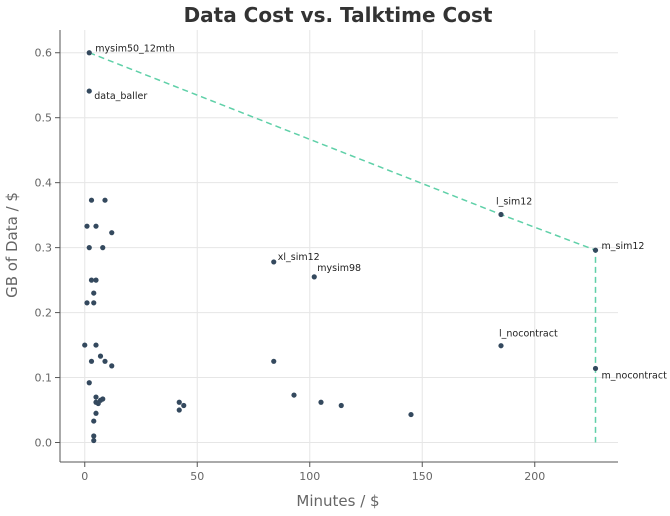  I want to click on y-axis-label: GB of Data / $, so click(12, 245).